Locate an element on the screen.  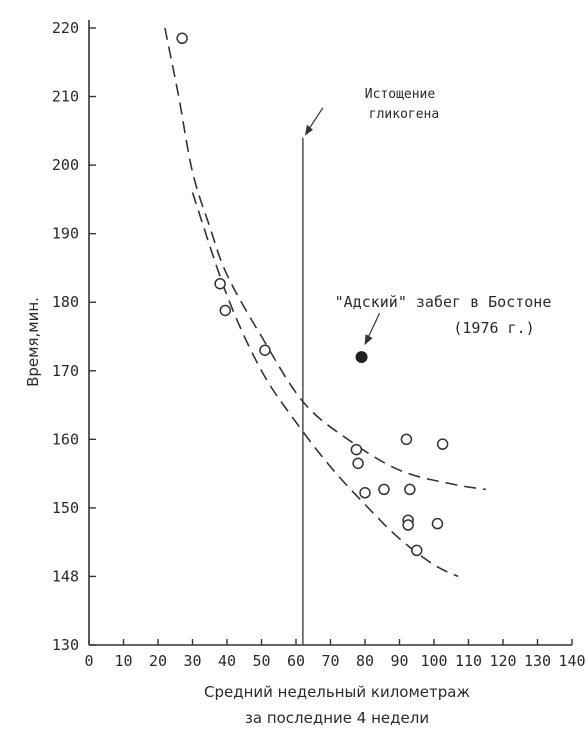
x-tick-label: 70 is located at coordinates (330, 661).